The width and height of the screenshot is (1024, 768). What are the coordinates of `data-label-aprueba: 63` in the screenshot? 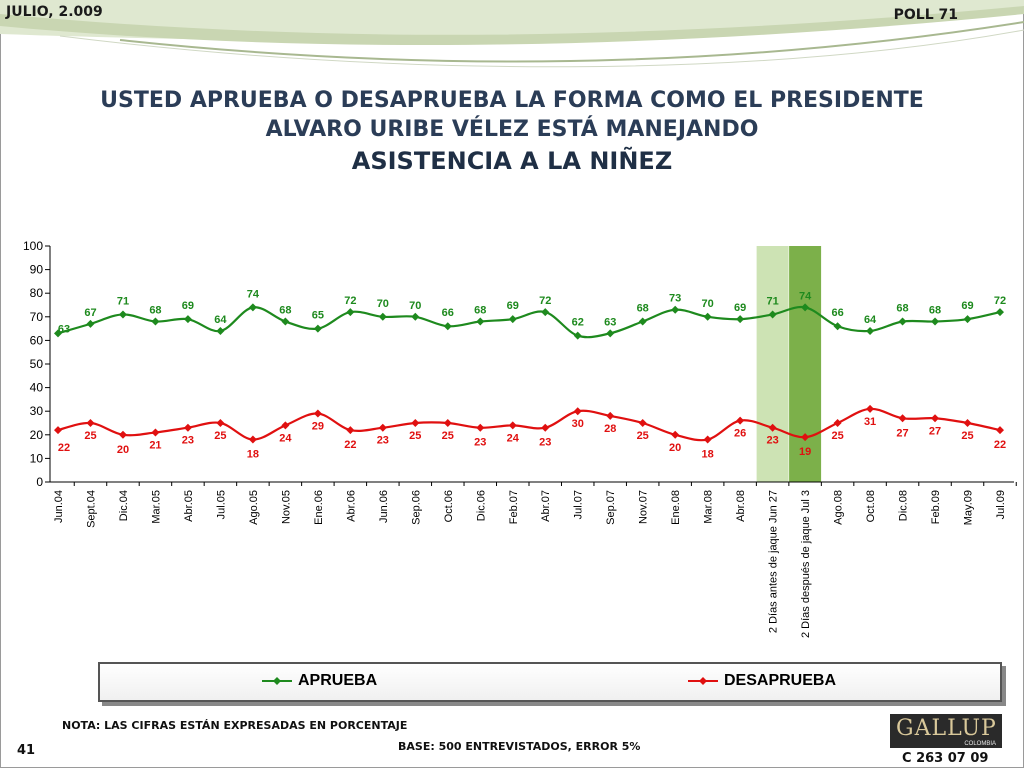 It's located at (610, 322).